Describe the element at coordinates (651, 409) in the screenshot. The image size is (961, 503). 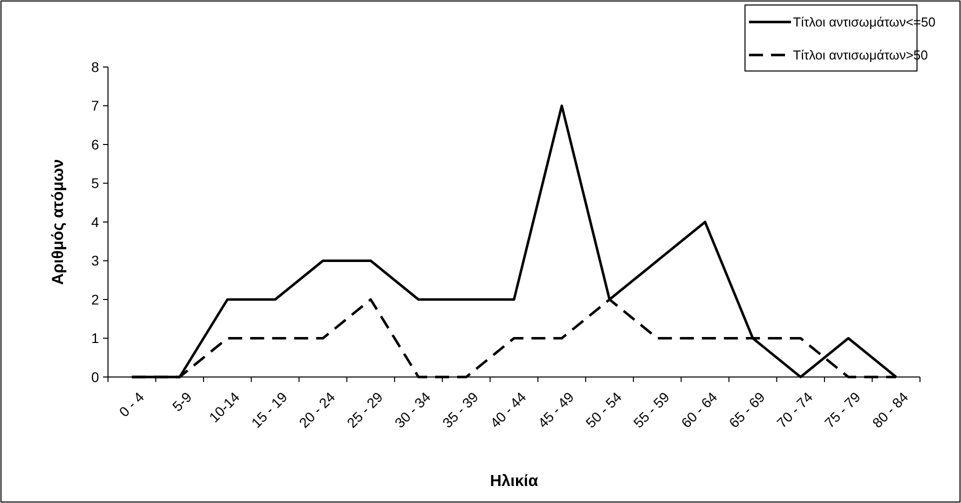
I see `x-tick-label: 55 - 59` at that location.